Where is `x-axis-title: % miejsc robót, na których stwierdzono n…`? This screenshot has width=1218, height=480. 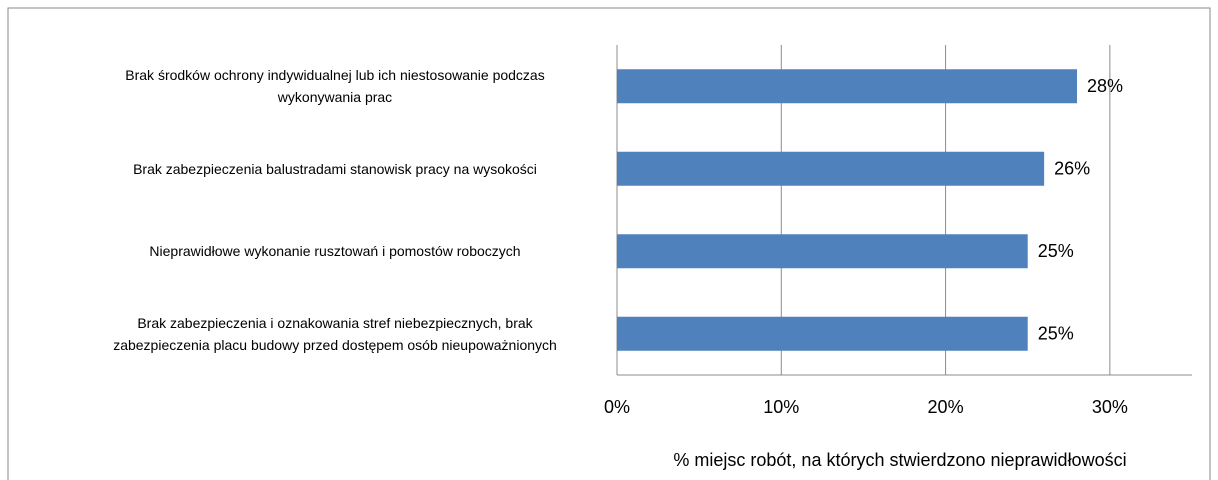 x-axis-title: % miejsc robót, na których stwierdzono n… is located at coordinates (899, 460).